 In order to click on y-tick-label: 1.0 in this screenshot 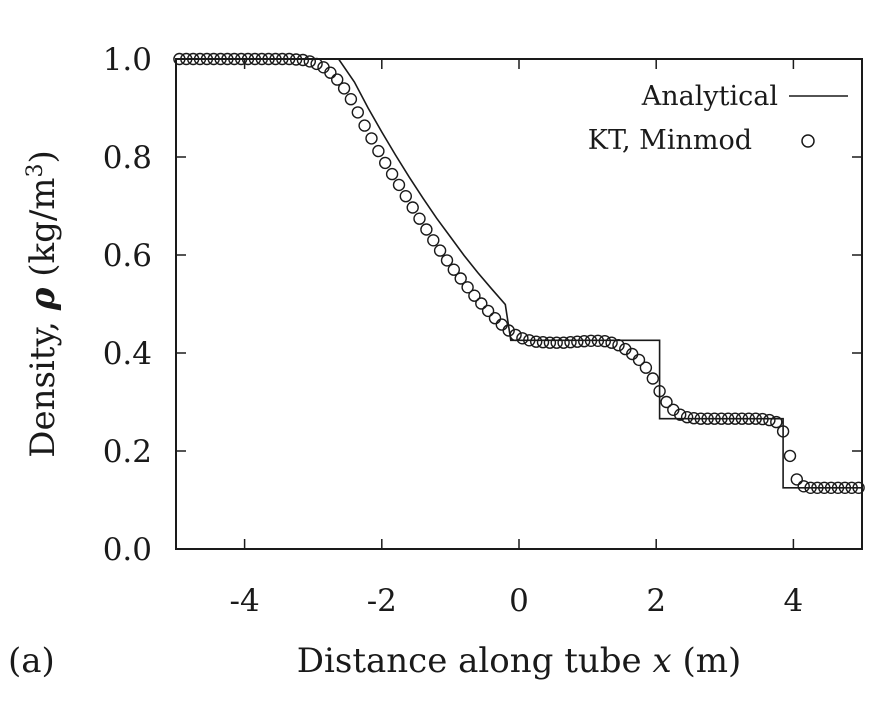, I will do `click(127, 60)`.